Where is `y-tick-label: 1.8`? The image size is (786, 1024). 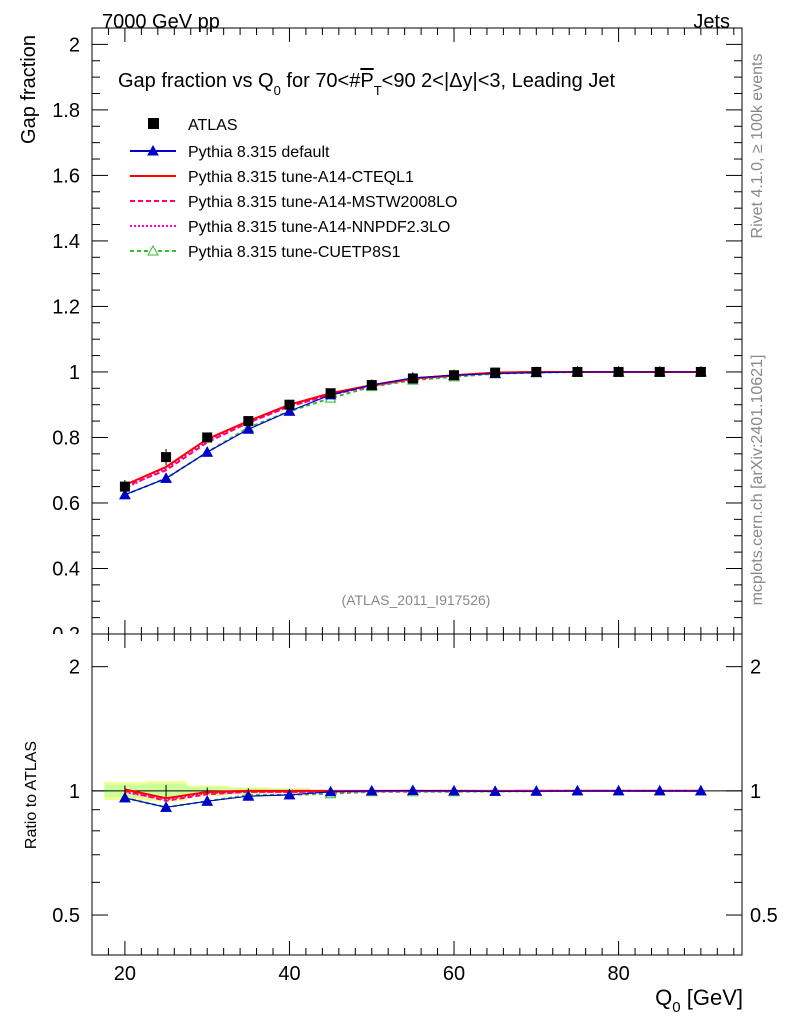 y-tick-label: 1.8 is located at coordinates (66, 111).